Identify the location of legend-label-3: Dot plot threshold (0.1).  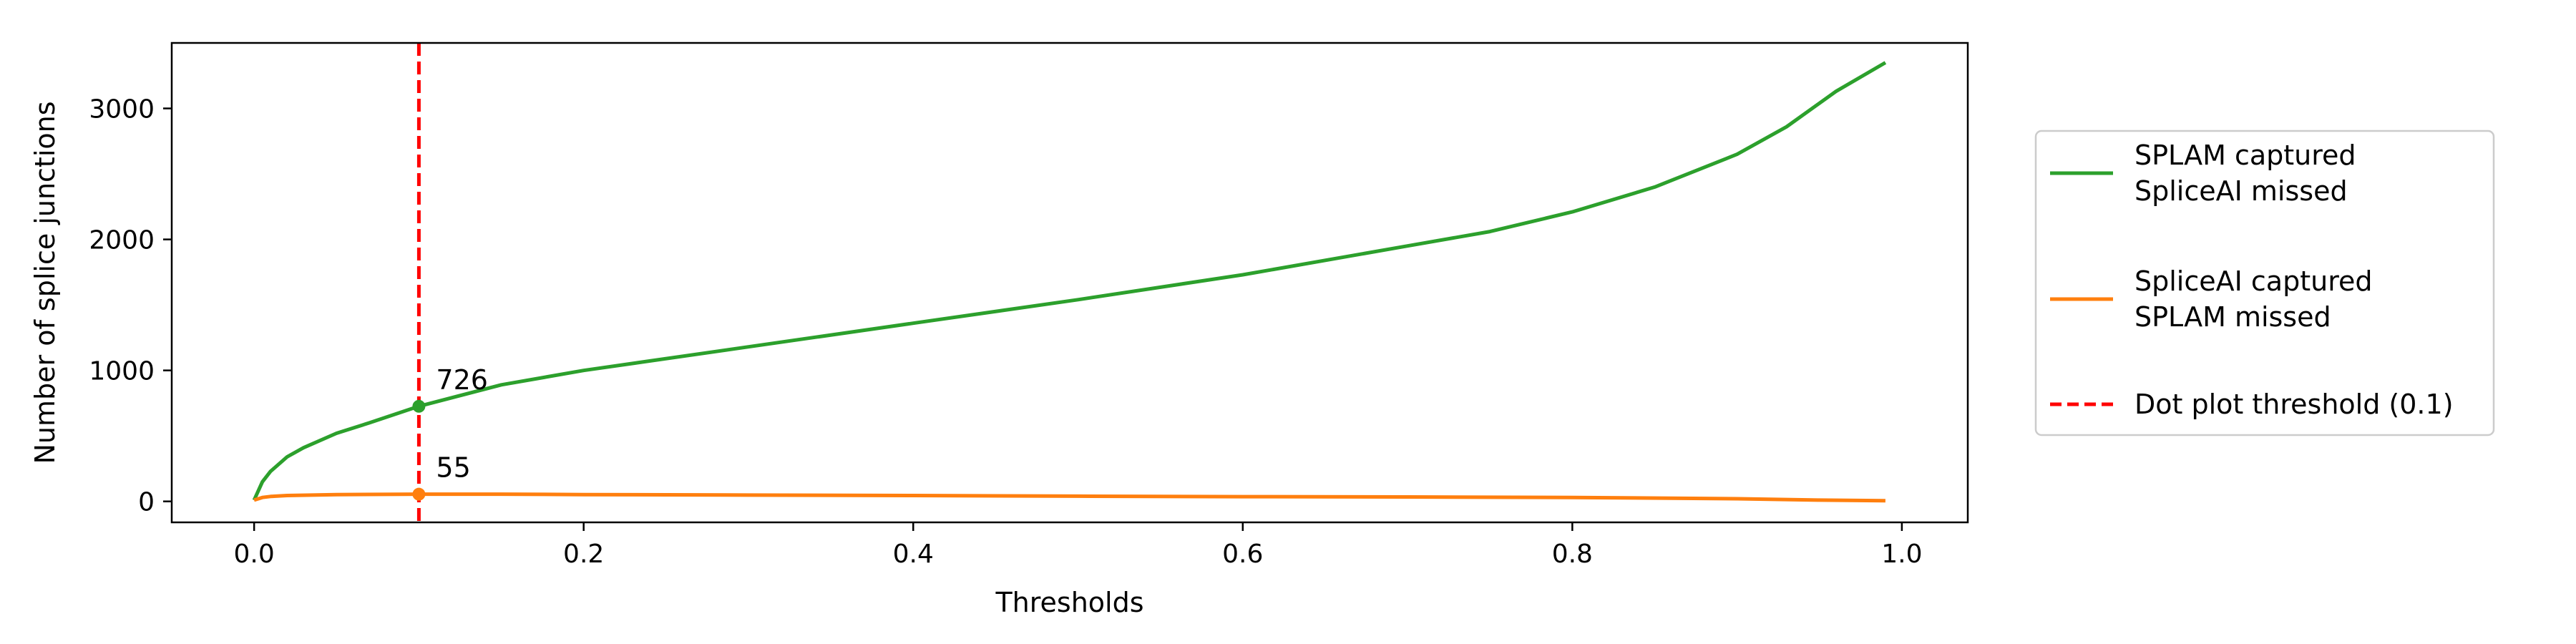
(2294, 404).